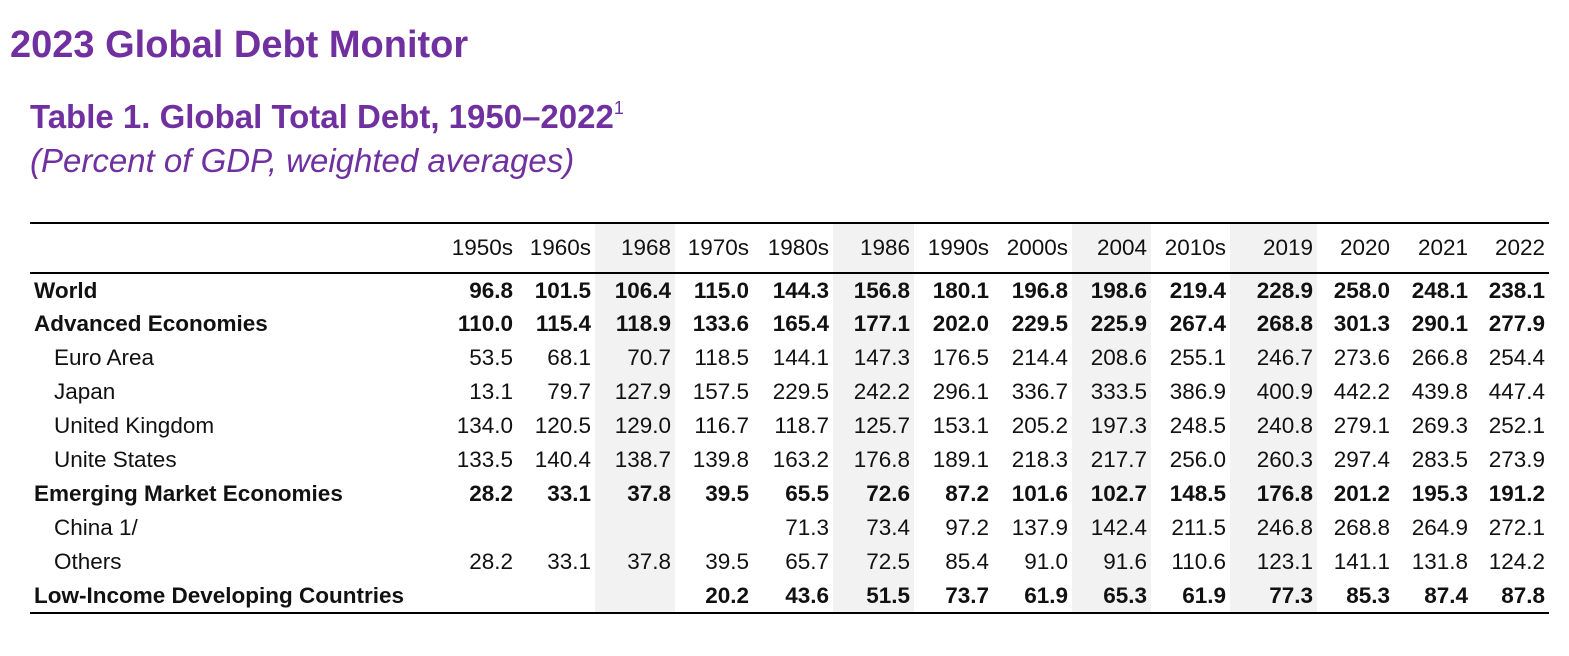 Image resolution: width=1569 pixels, height=656 pixels. Describe the element at coordinates (1046, 561) in the screenshot. I see `table-cell: 91.0` at that location.